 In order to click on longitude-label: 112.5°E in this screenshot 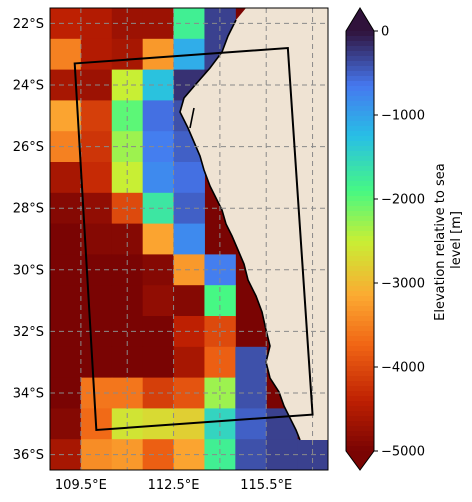, I will do `click(174, 485)`.